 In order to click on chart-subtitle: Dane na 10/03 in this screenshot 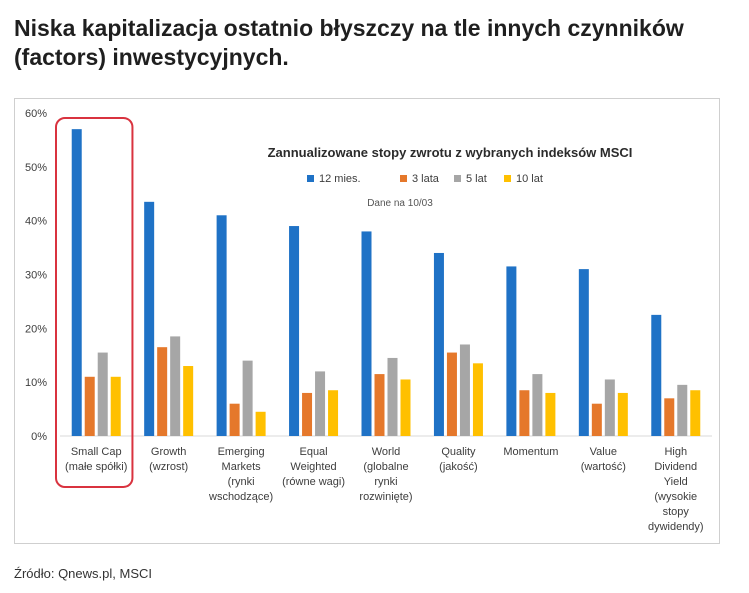, I will do `click(400, 203)`.